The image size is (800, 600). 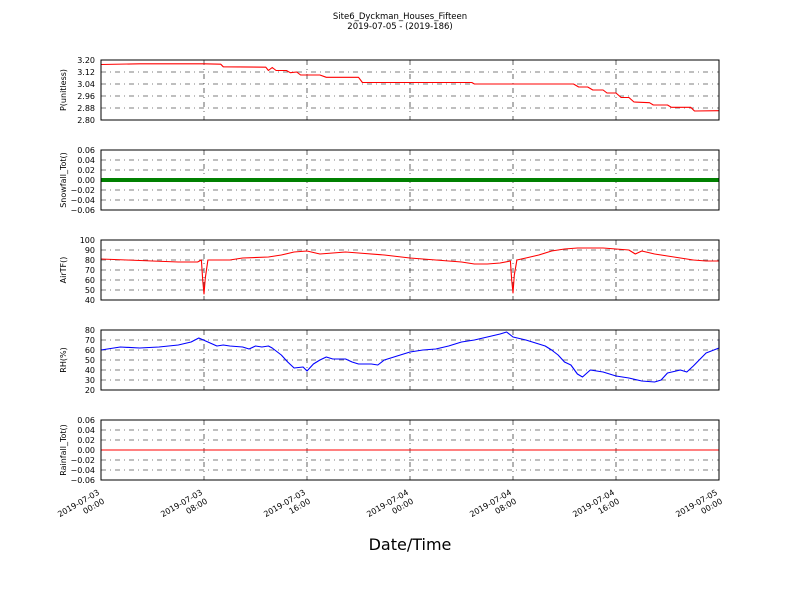 What do you see at coordinates (90, 250) in the screenshot?
I see `y-tick-label: 90` at bounding box center [90, 250].